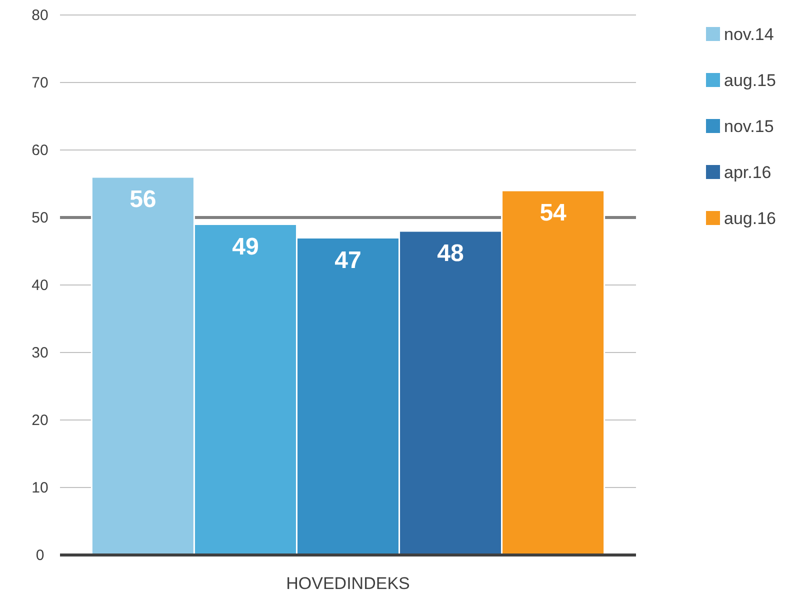 The height and width of the screenshot is (601, 803). What do you see at coordinates (40, 420) in the screenshot?
I see `y-tick-label: 20` at bounding box center [40, 420].